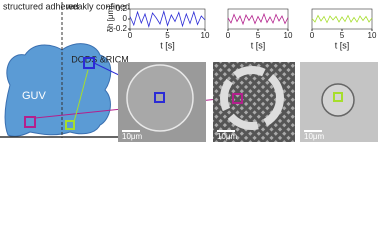 The width and height of the screenshot is (378, 240). I want to click on label: weakly confined, so click(97, 6).